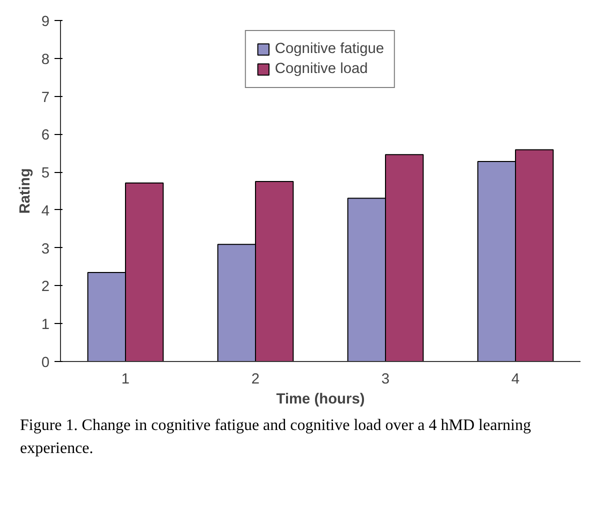  Describe the element at coordinates (255, 380) in the screenshot. I see `x-tick-label: 2` at that location.